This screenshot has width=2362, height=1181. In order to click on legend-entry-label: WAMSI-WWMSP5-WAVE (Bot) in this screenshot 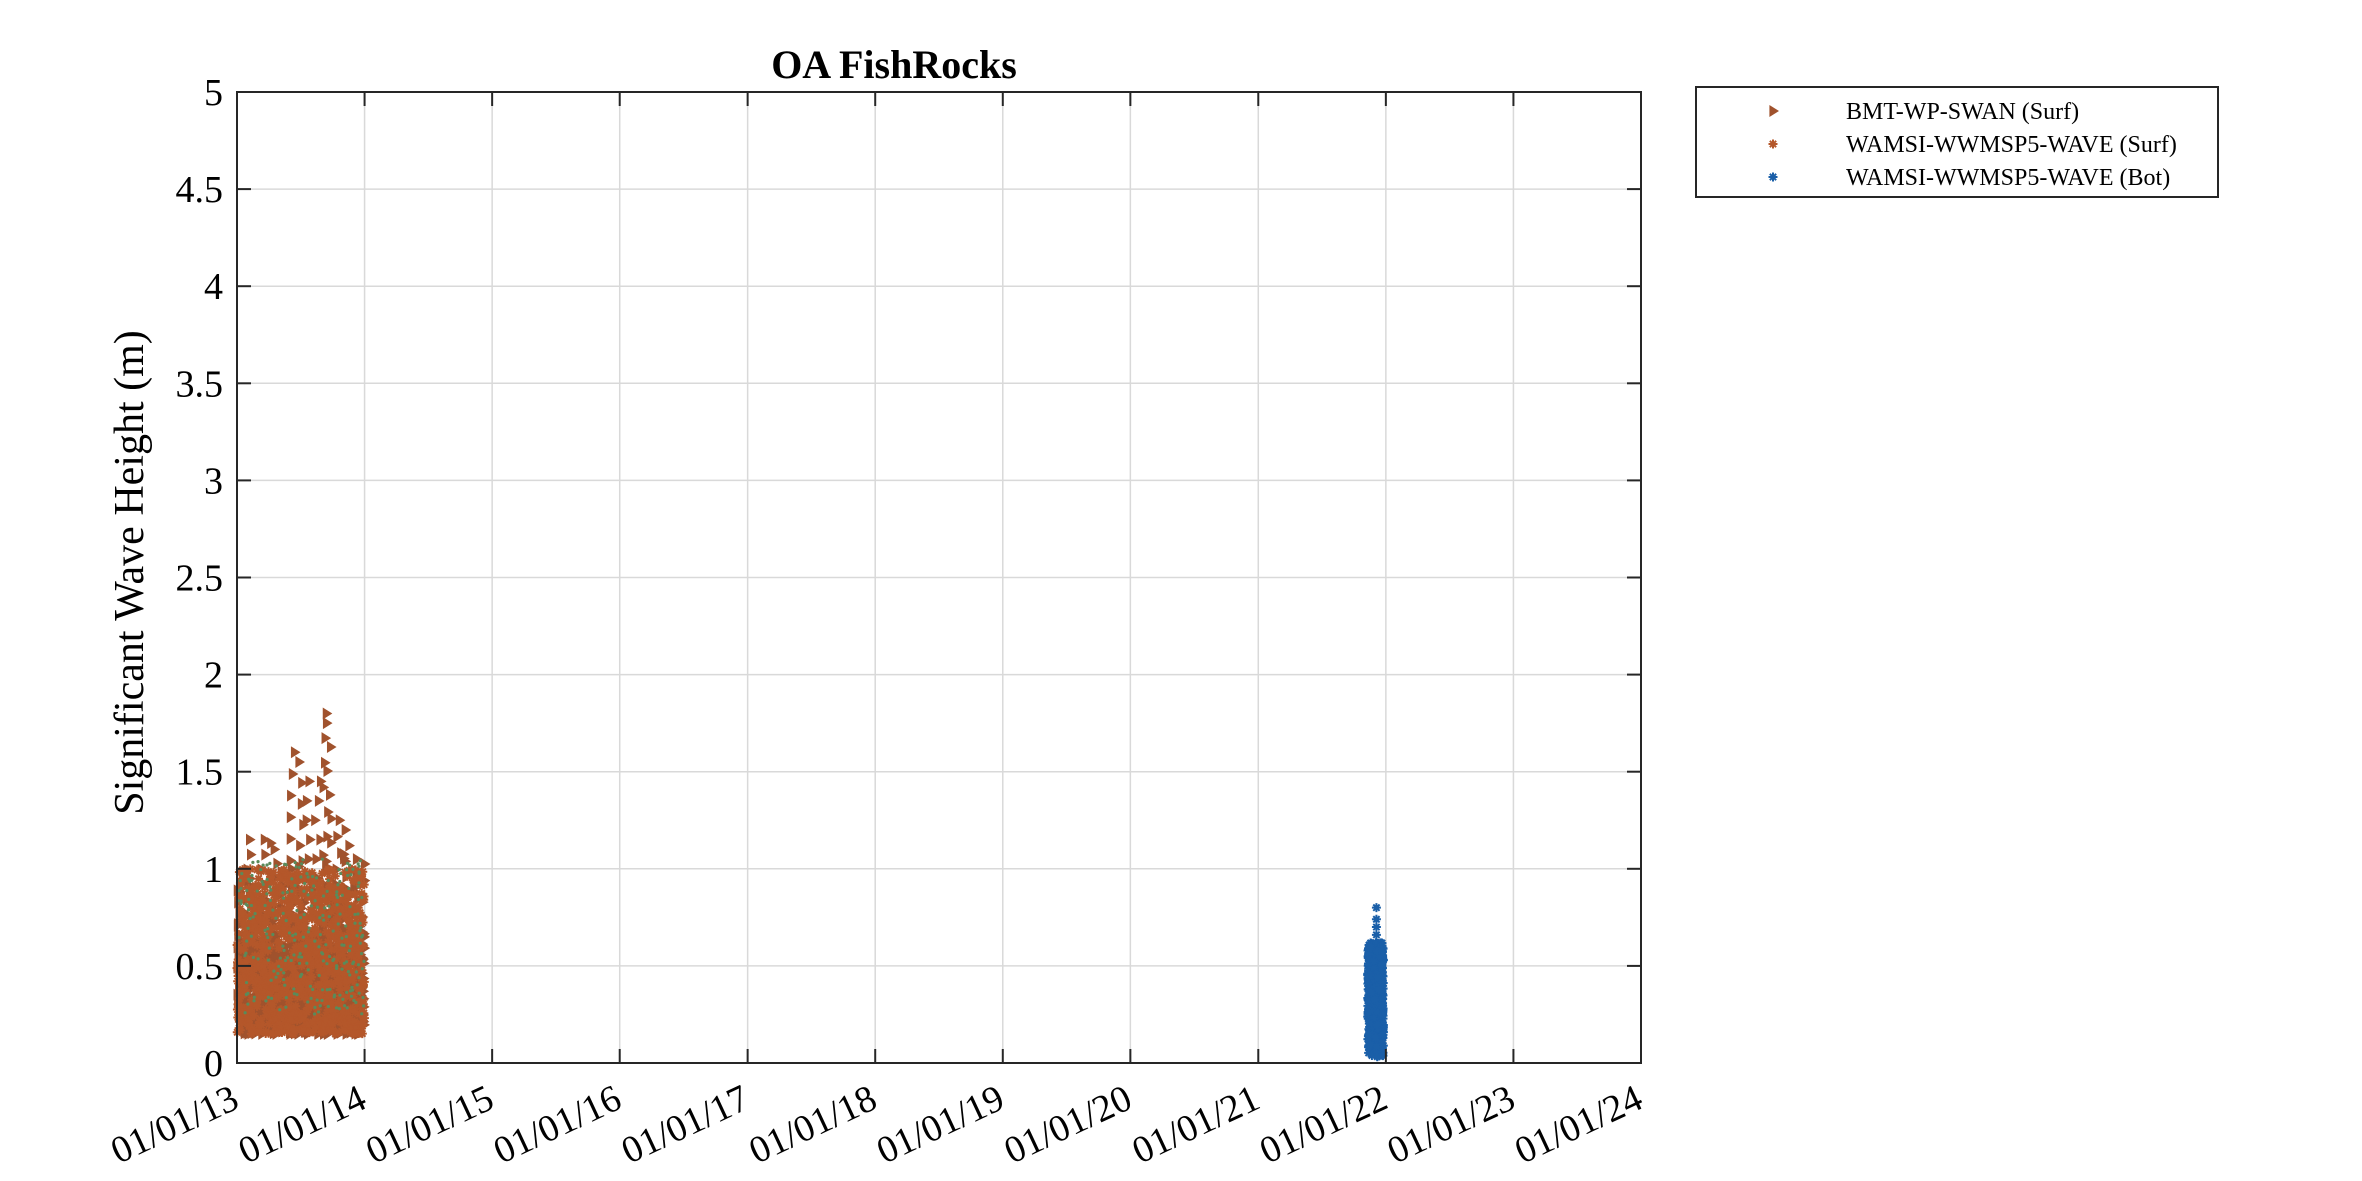, I will do `click(2008, 178)`.